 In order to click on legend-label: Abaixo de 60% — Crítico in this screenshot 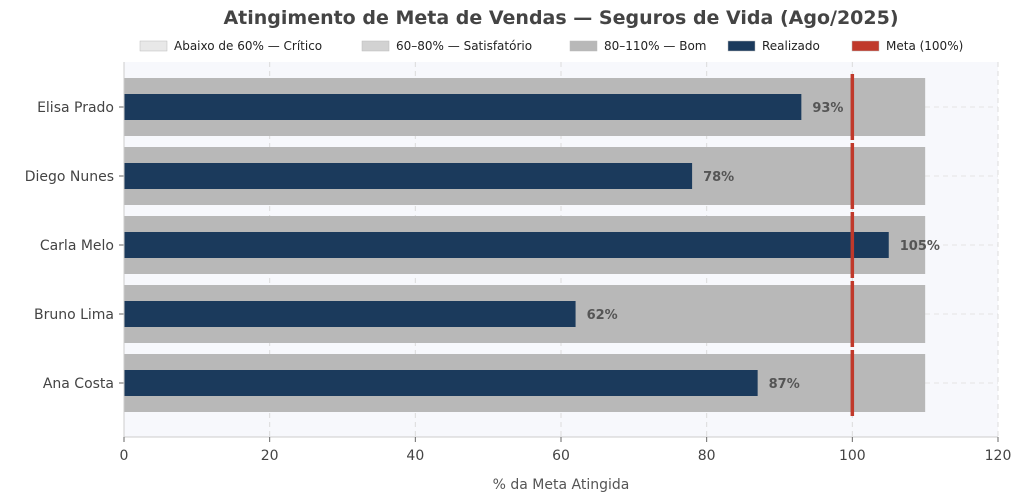, I will do `click(248, 46)`.